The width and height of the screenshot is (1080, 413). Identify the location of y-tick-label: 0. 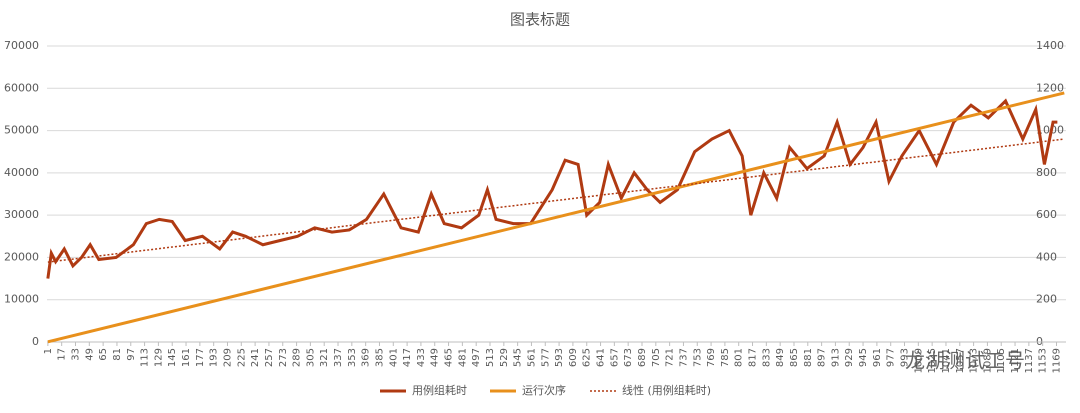
(35, 341).